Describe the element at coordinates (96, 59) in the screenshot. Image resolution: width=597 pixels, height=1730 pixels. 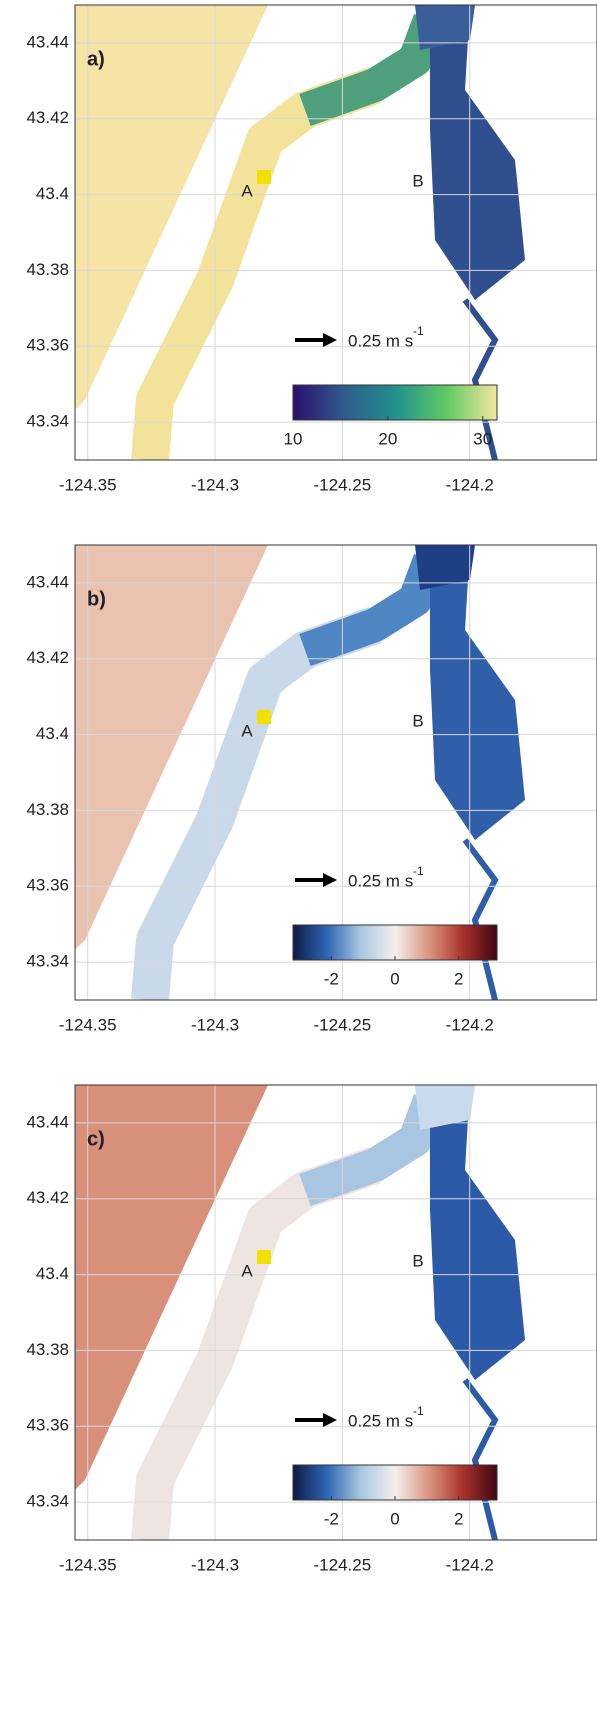
I see `panel-label: a)` at that location.